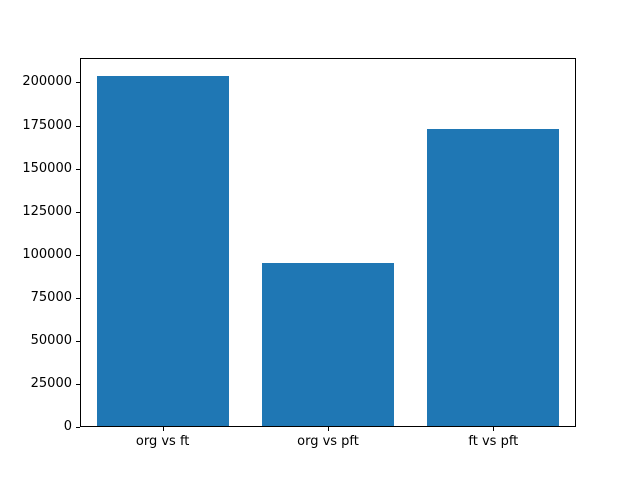 The width and height of the screenshot is (640, 480). What do you see at coordinates (493, 441) in the screenshot?
I see `x-tick-label: ft vs pft` at bounding box center [493, 441].